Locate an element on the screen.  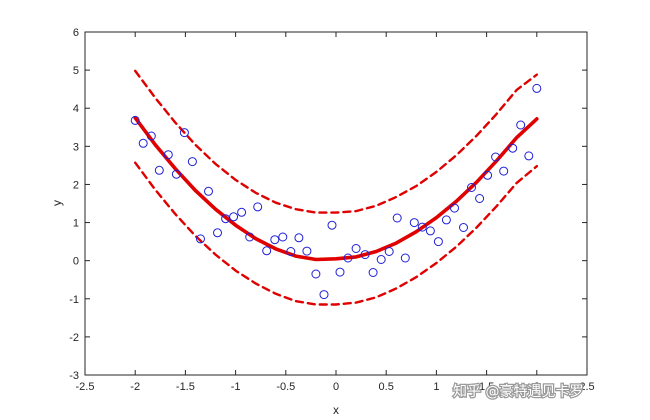
x-tick-label: -2.5 is located at coordinates (85, 387).